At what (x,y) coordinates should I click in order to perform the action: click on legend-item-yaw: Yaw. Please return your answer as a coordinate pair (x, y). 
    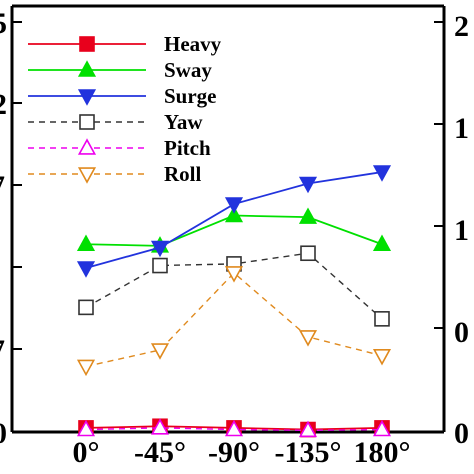
    Looking at the image, I should click on (115, 122).